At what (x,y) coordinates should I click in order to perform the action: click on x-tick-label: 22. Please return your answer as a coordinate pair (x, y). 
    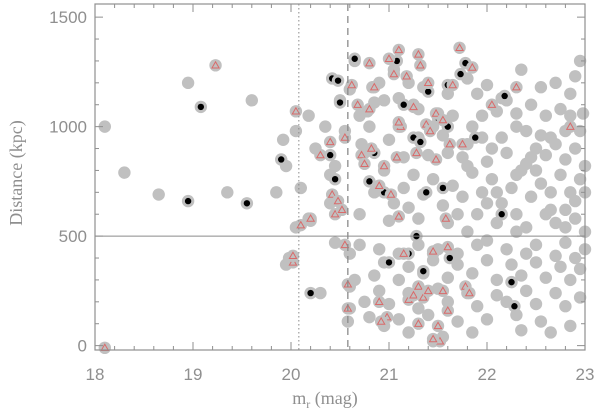
    Looking at the image, I should click on (487, 374).